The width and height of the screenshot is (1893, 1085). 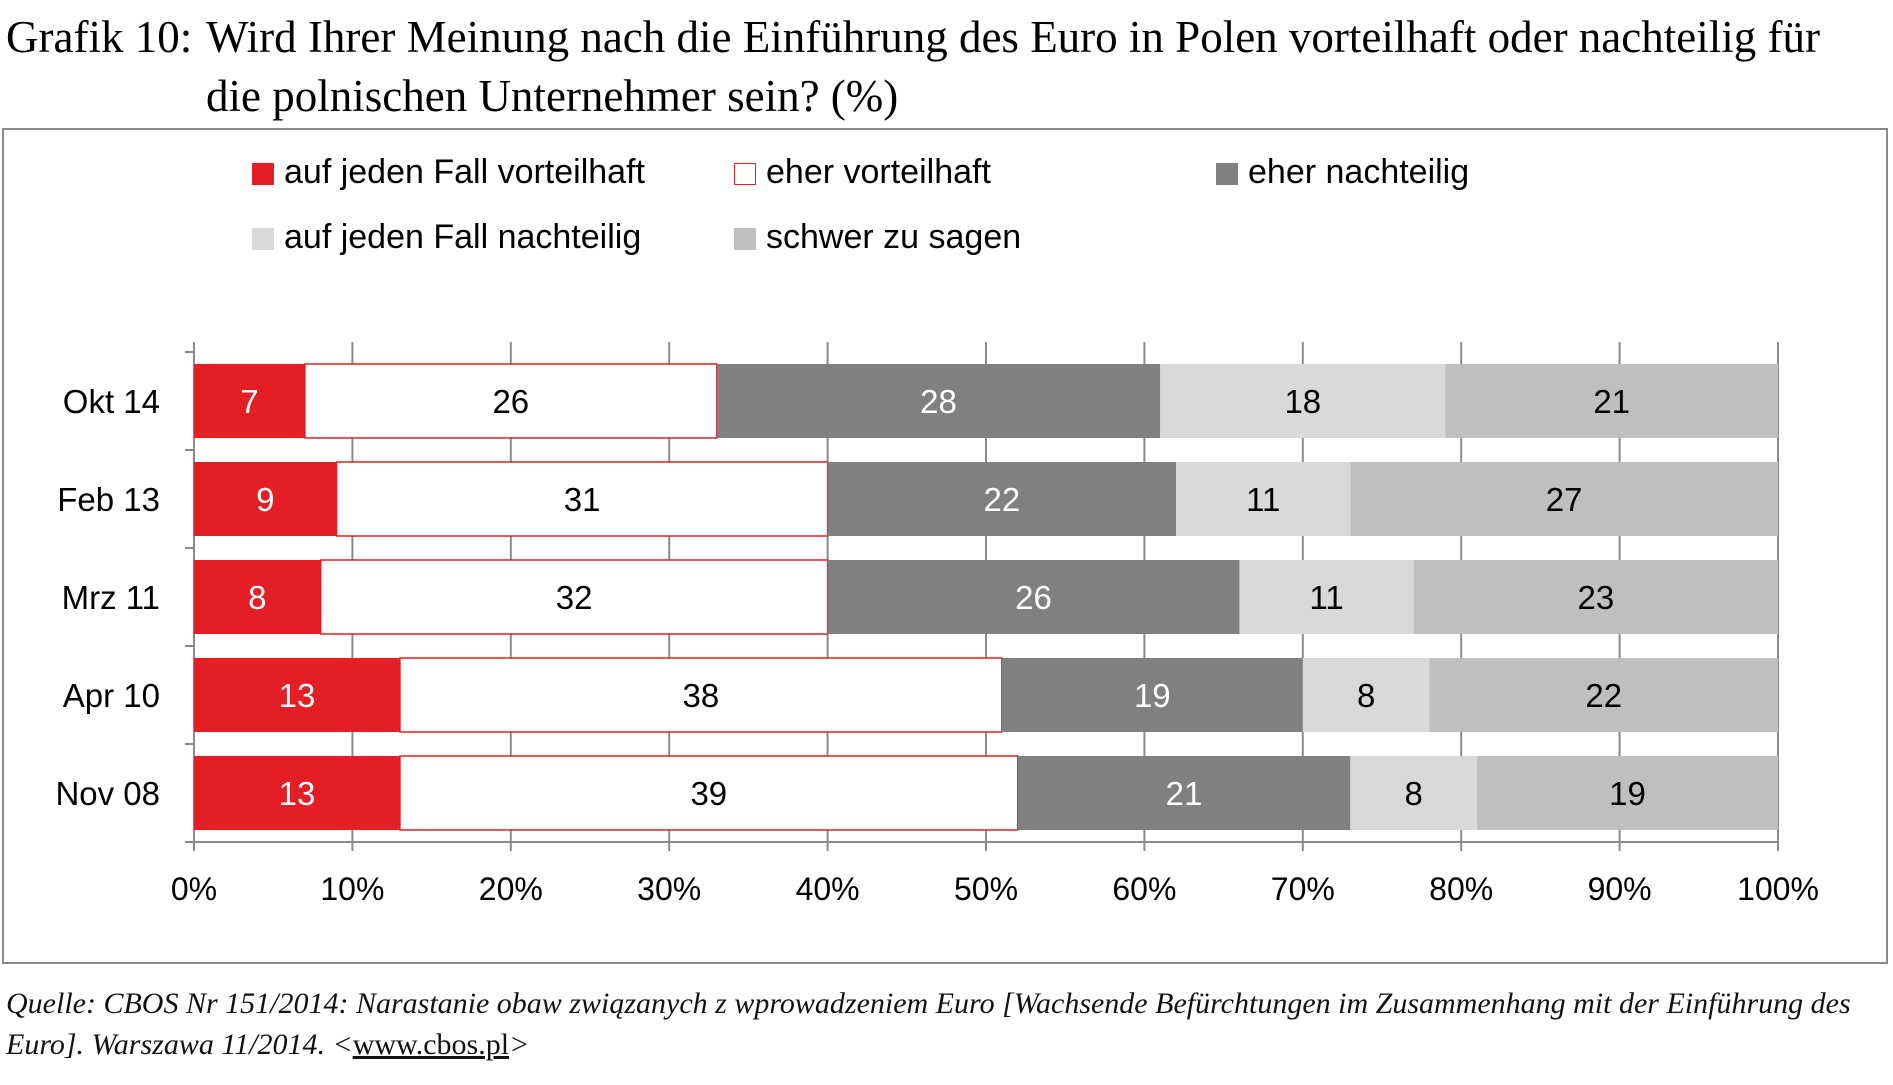 I want to click on data-label: 28, so click(x=938, y=401).